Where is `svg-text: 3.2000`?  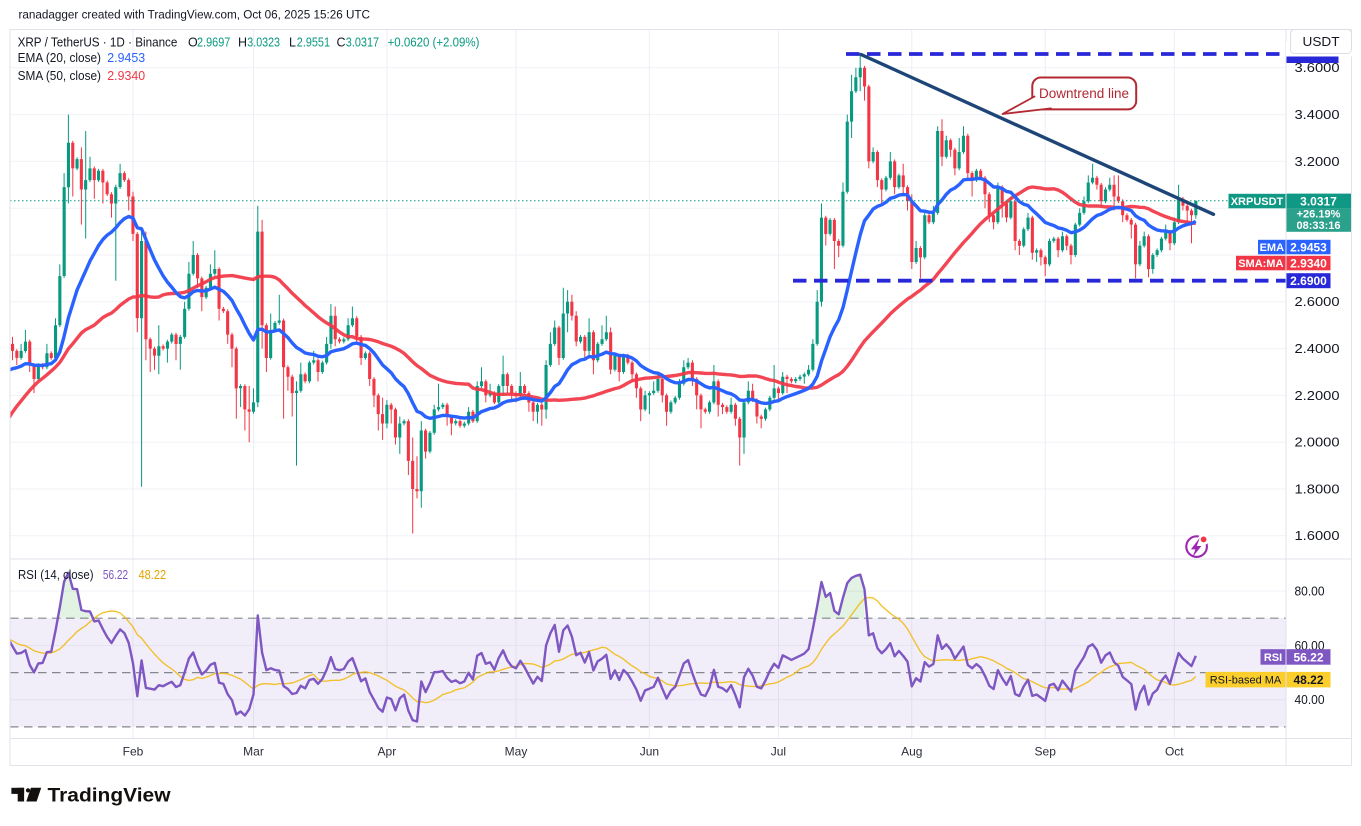
svg-text: 3.2000 is located at coordinates (1317, 162).